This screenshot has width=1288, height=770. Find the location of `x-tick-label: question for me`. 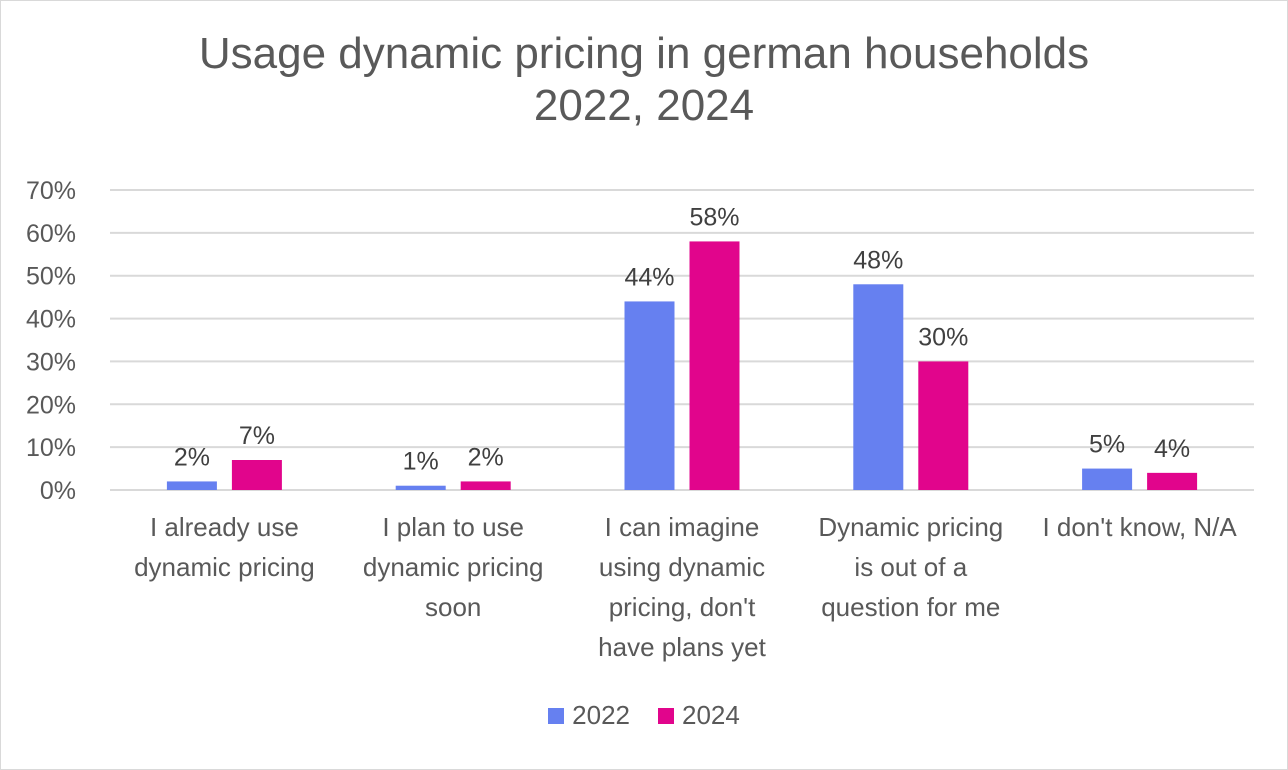

x-tick-label: question for me is located at coordinates (910, 607).